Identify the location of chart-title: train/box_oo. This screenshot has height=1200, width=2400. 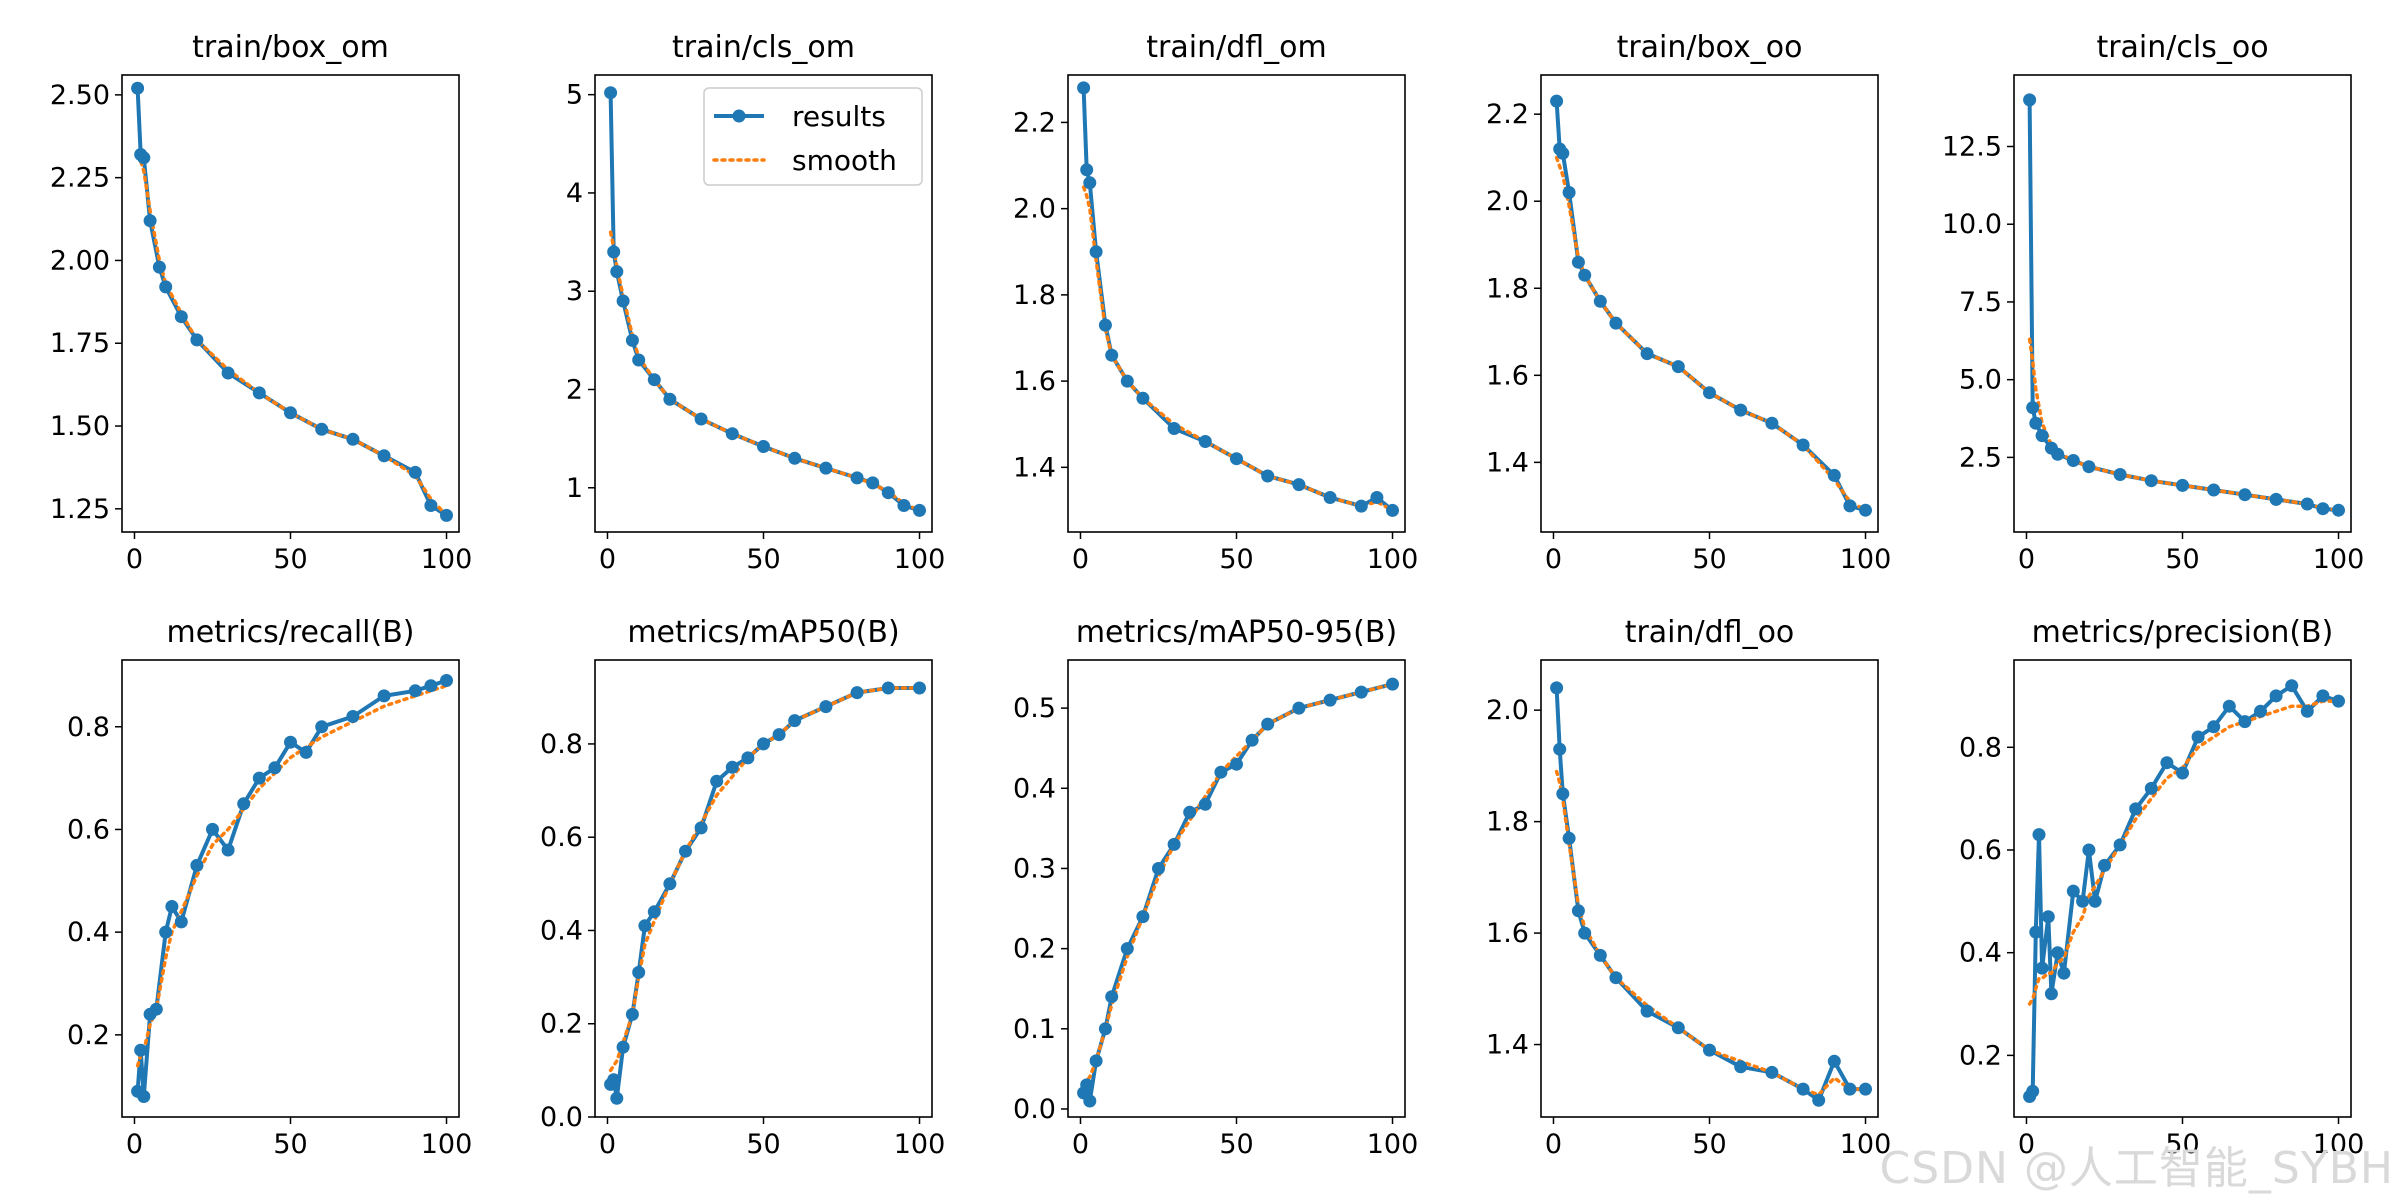
(1710, 47).